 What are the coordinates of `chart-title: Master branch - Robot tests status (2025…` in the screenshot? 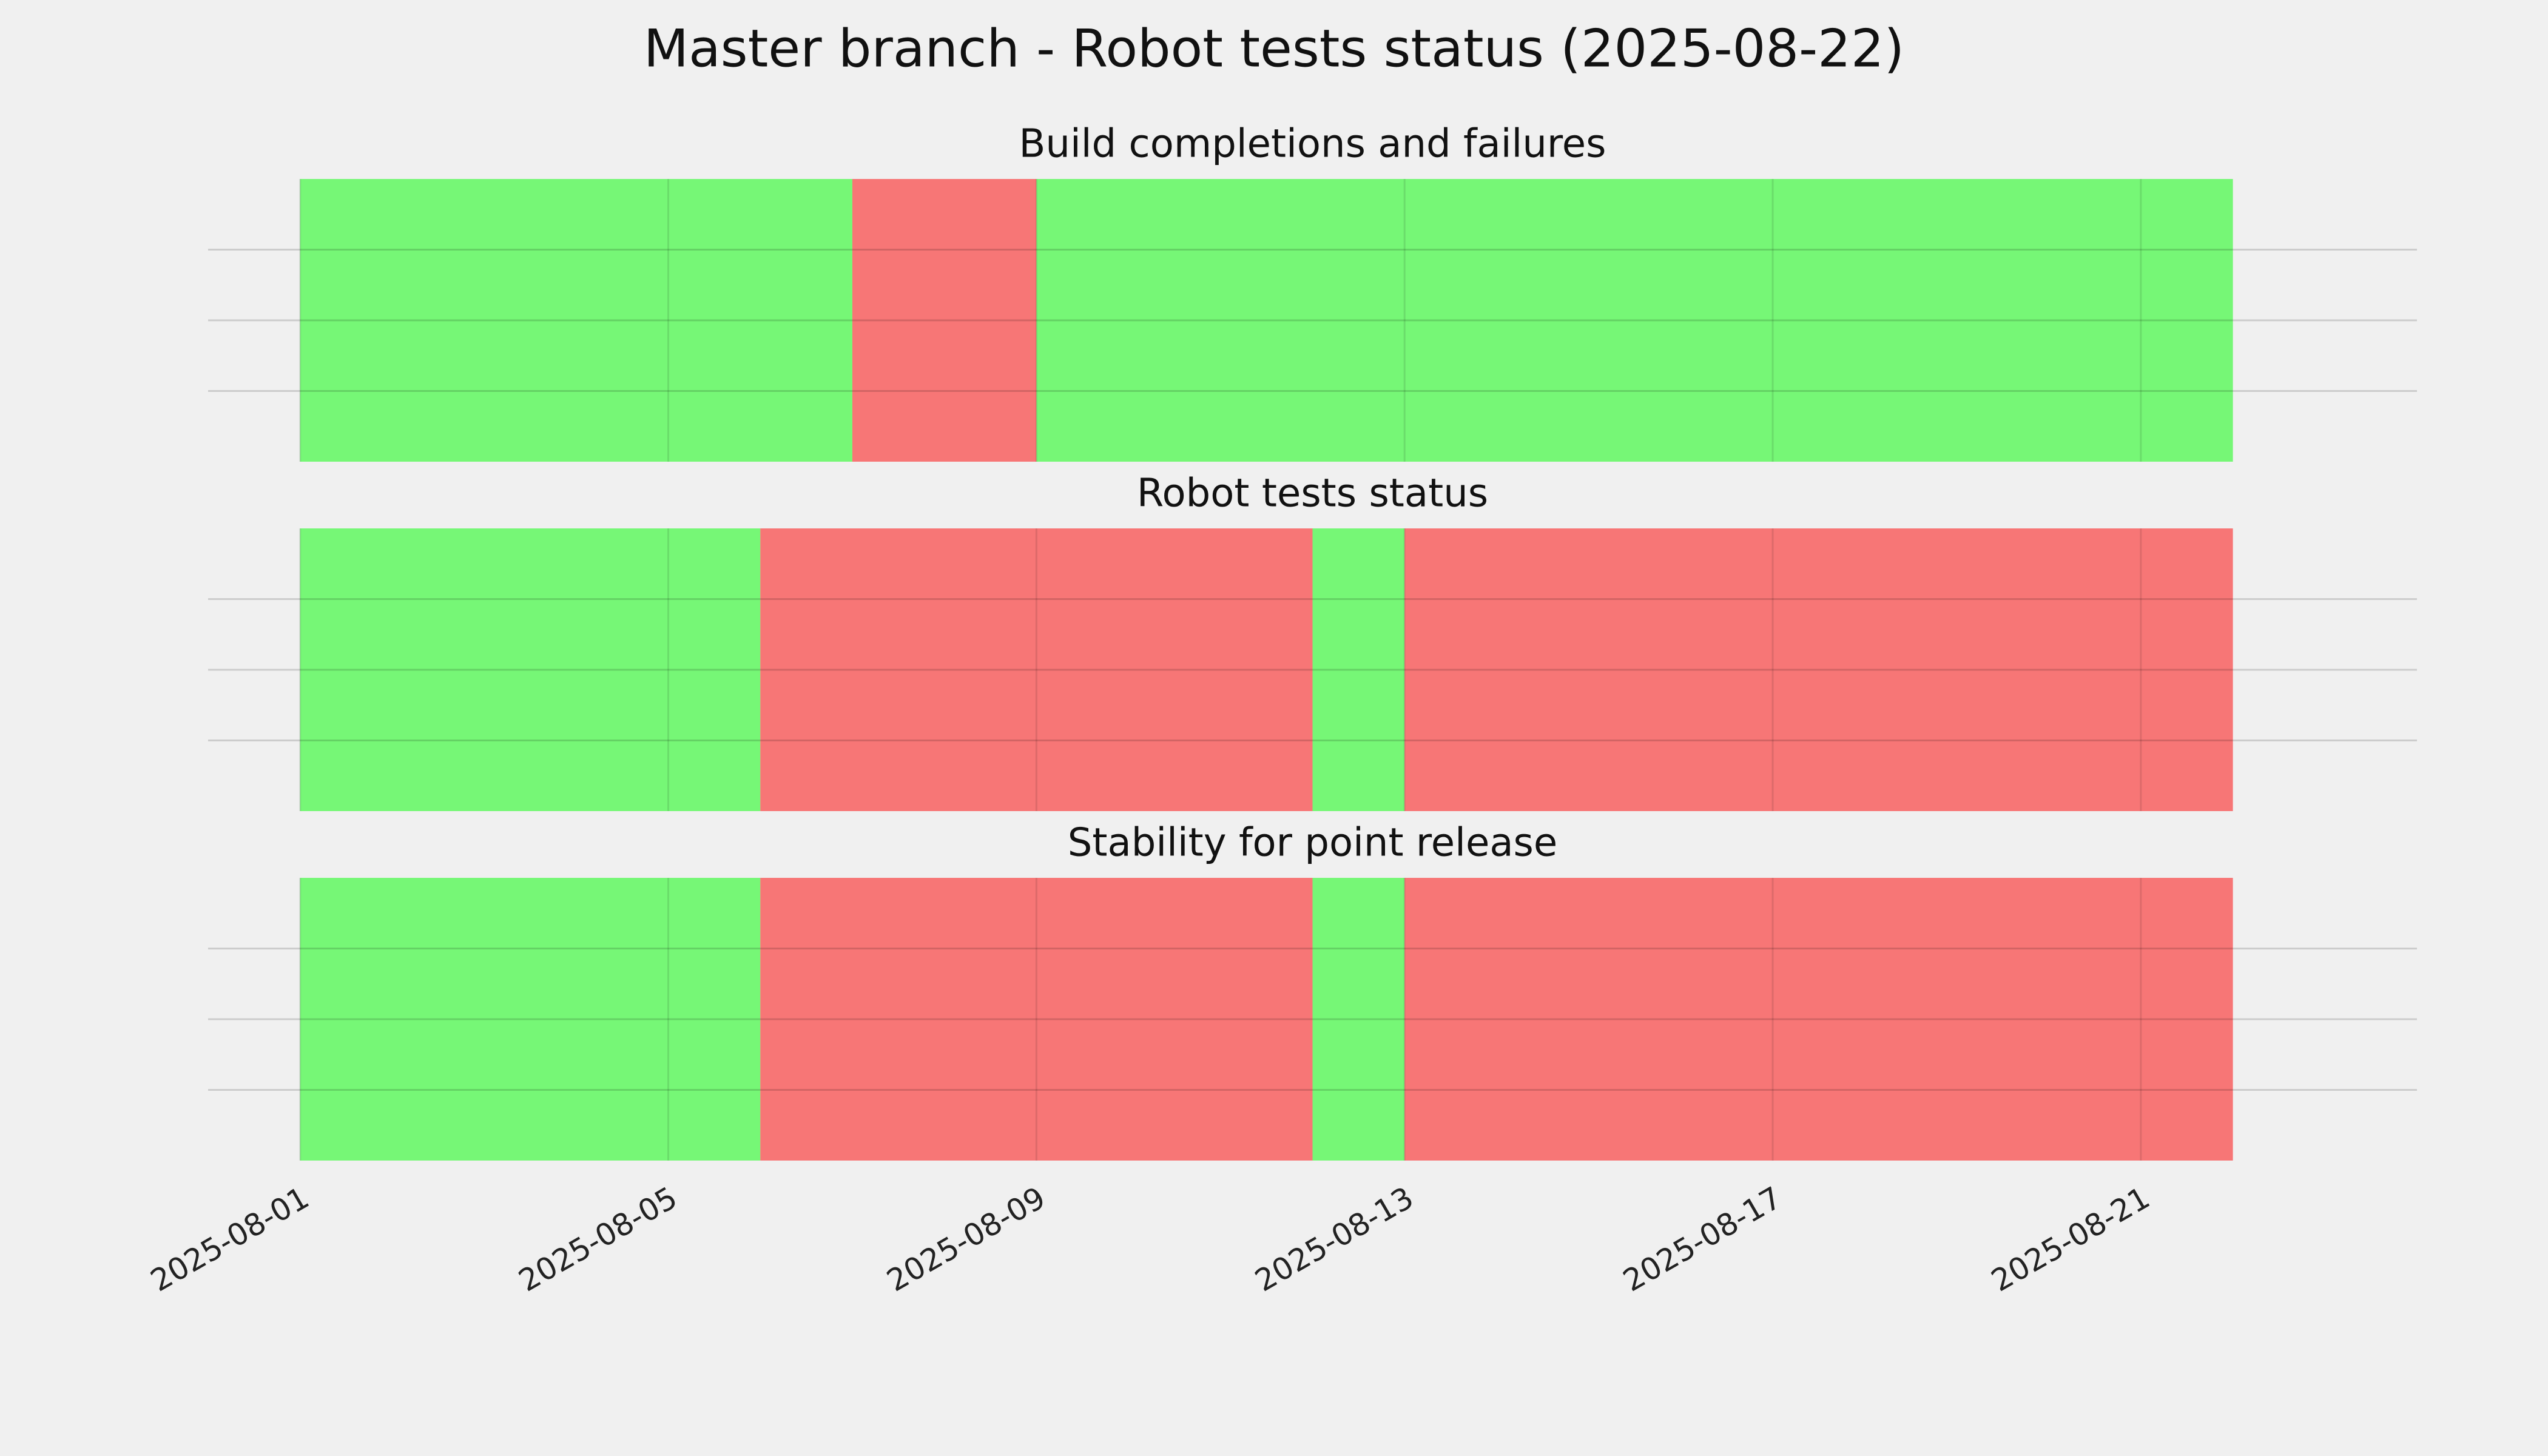 It's located at (1274, 48).